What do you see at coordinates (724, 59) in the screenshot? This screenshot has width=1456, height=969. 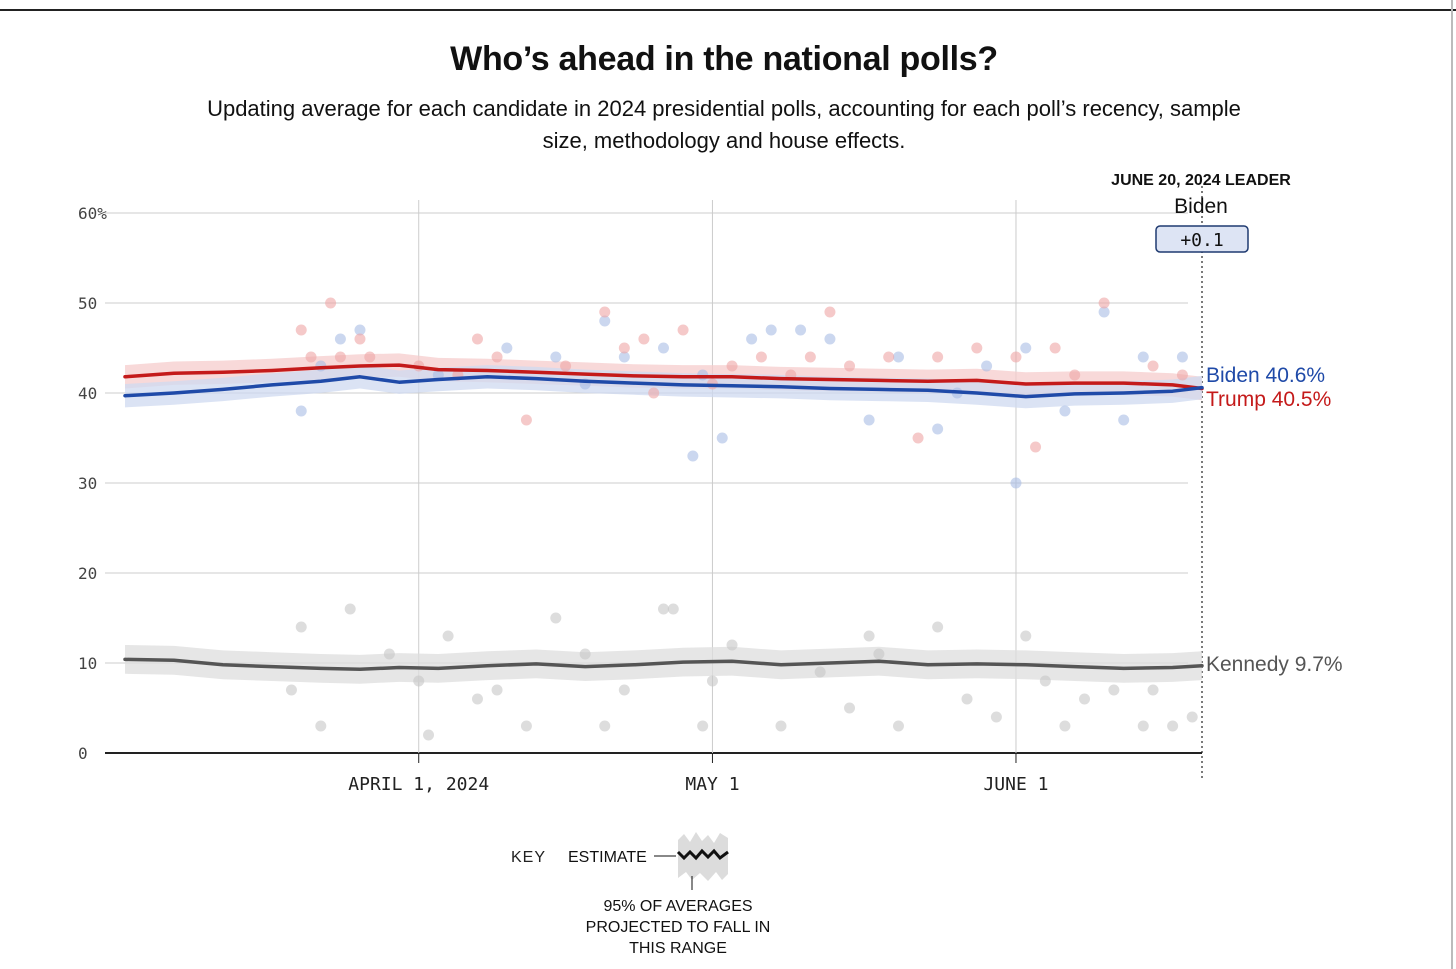 I see `chart-title: Who’s ahead in the national polls?` at bounding box center [724, 59].